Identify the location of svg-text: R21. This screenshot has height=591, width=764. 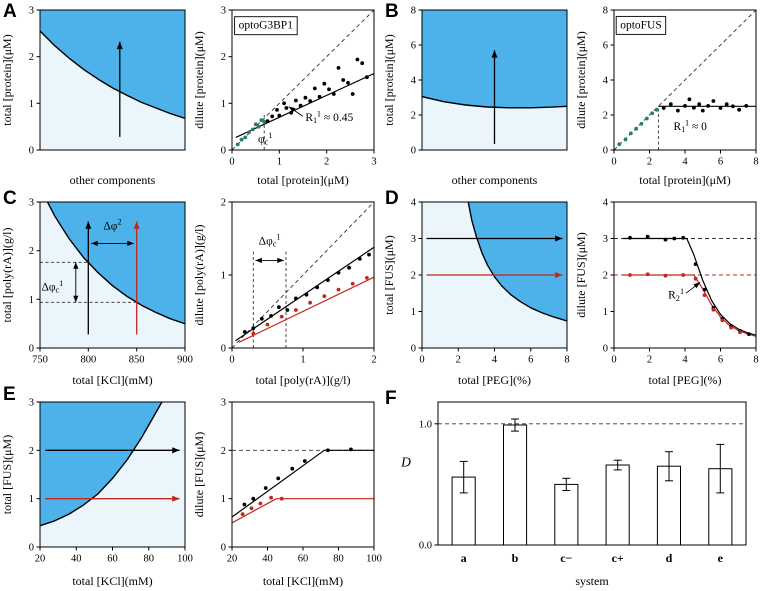
(676, 295).